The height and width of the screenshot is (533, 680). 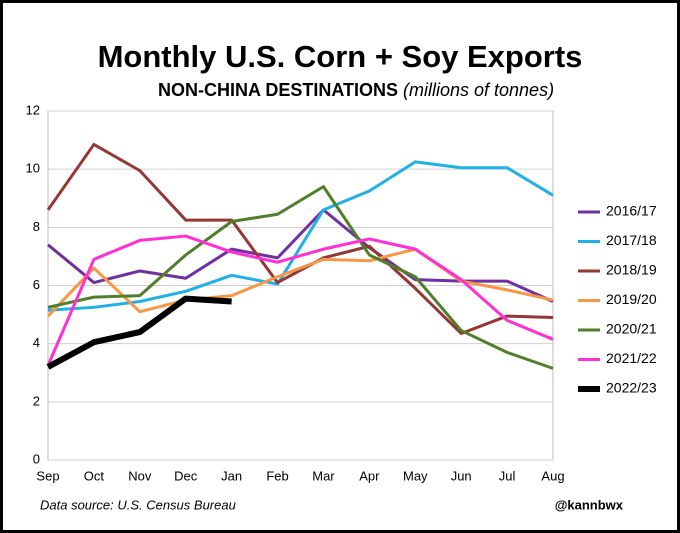 I want to click on credit: @kannbwx, so click(x=589, y=504).